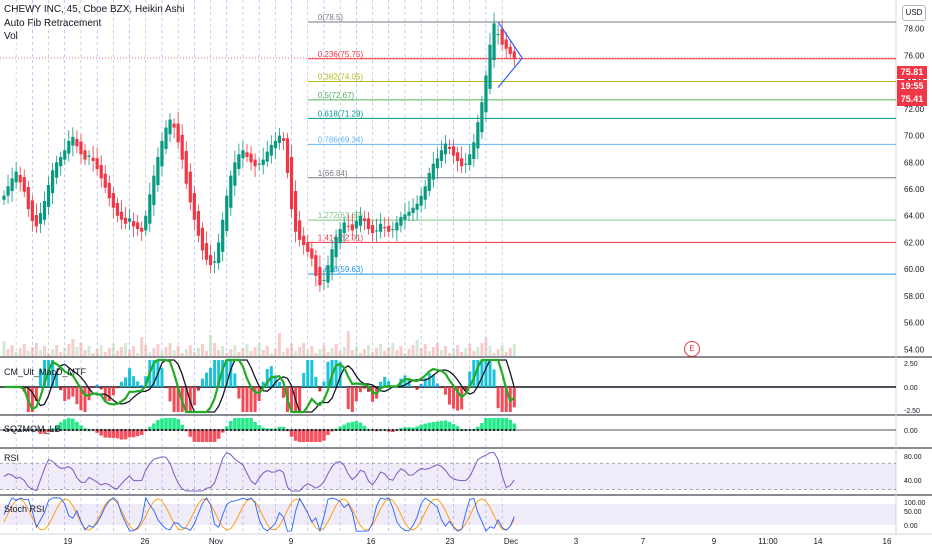  I want to click on time-tick-label: 7, so click(643, 541).